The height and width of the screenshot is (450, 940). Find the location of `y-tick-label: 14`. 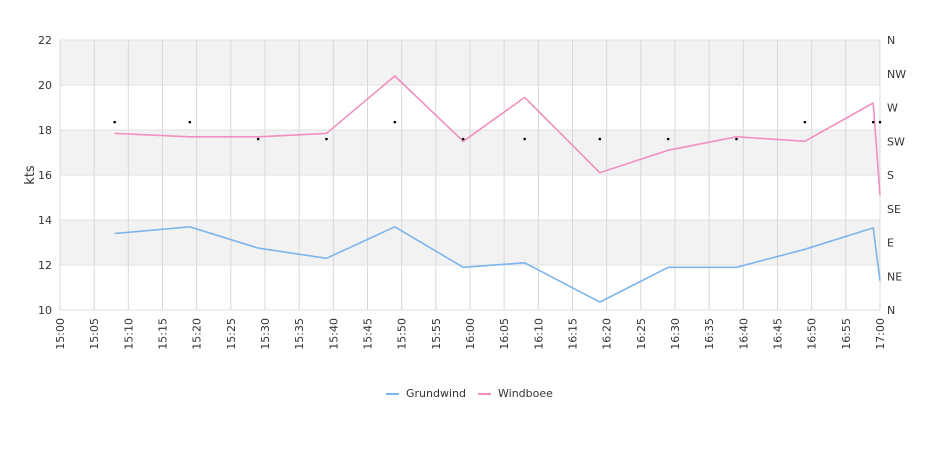

y-tick-label: 14 is located at coordinates (45, 220).